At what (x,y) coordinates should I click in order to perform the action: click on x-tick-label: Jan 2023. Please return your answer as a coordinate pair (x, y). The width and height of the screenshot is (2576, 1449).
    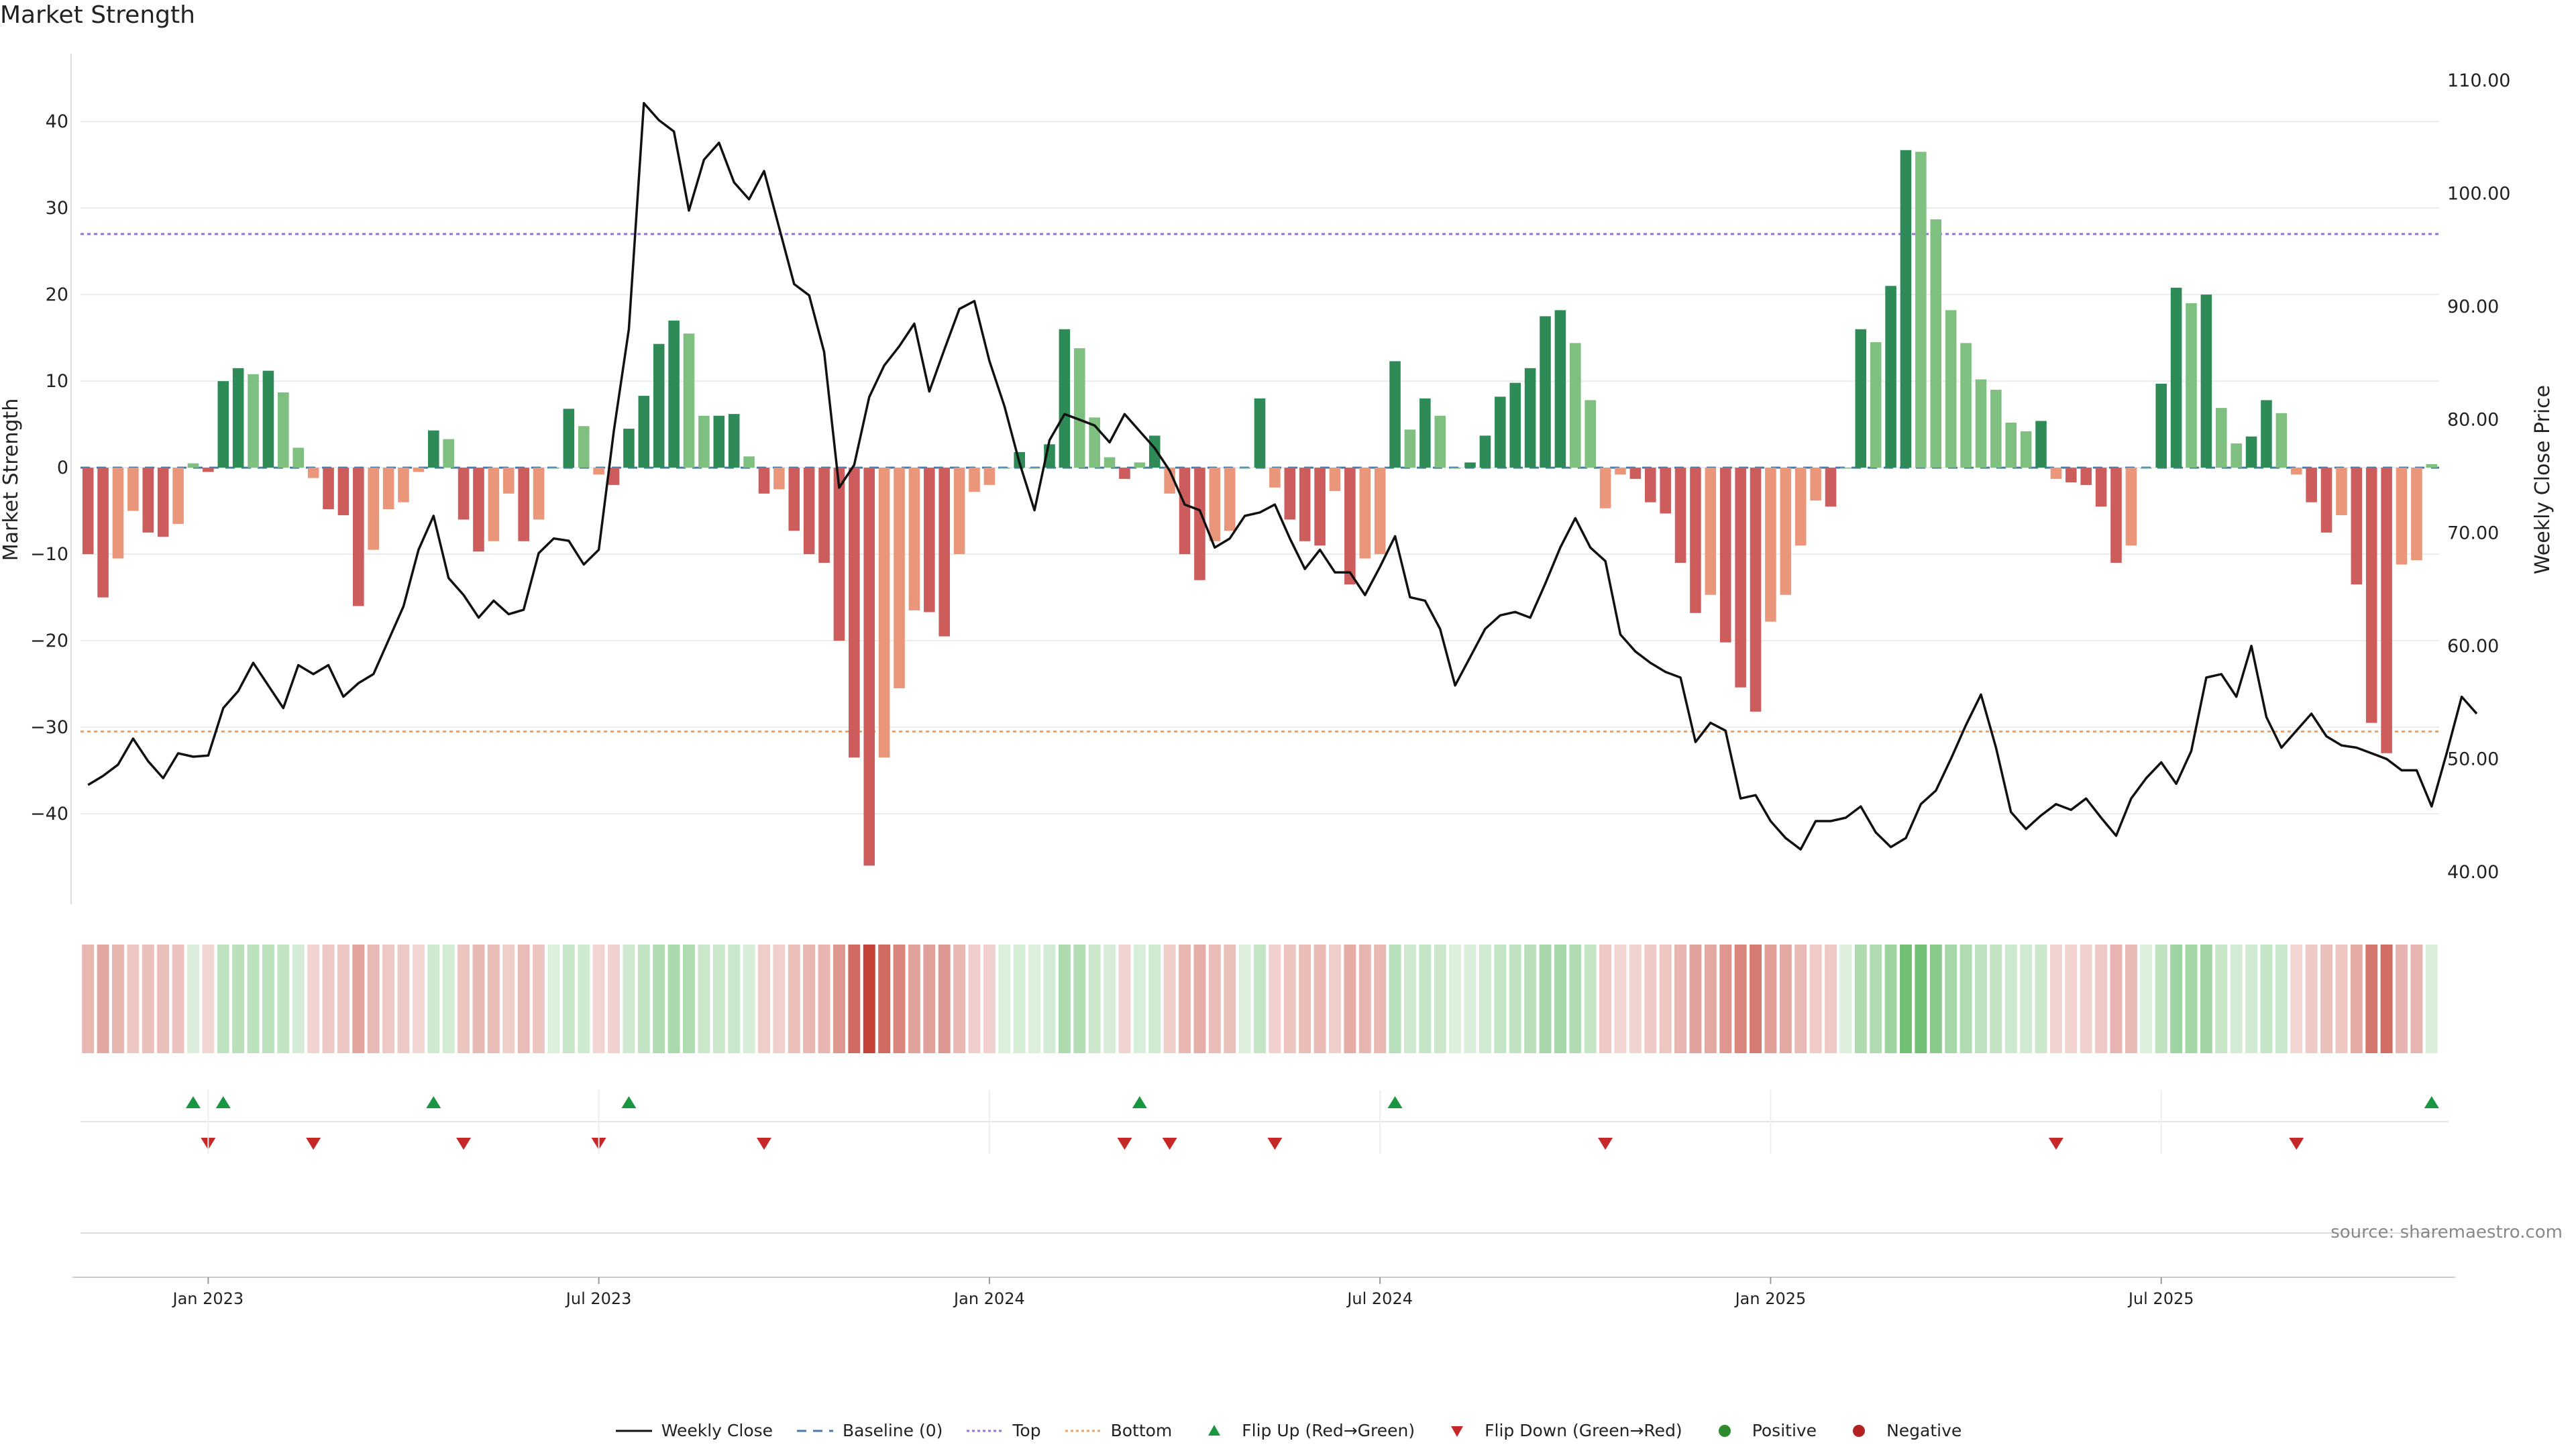
    Looking at the image, I should click on (208, 1298).